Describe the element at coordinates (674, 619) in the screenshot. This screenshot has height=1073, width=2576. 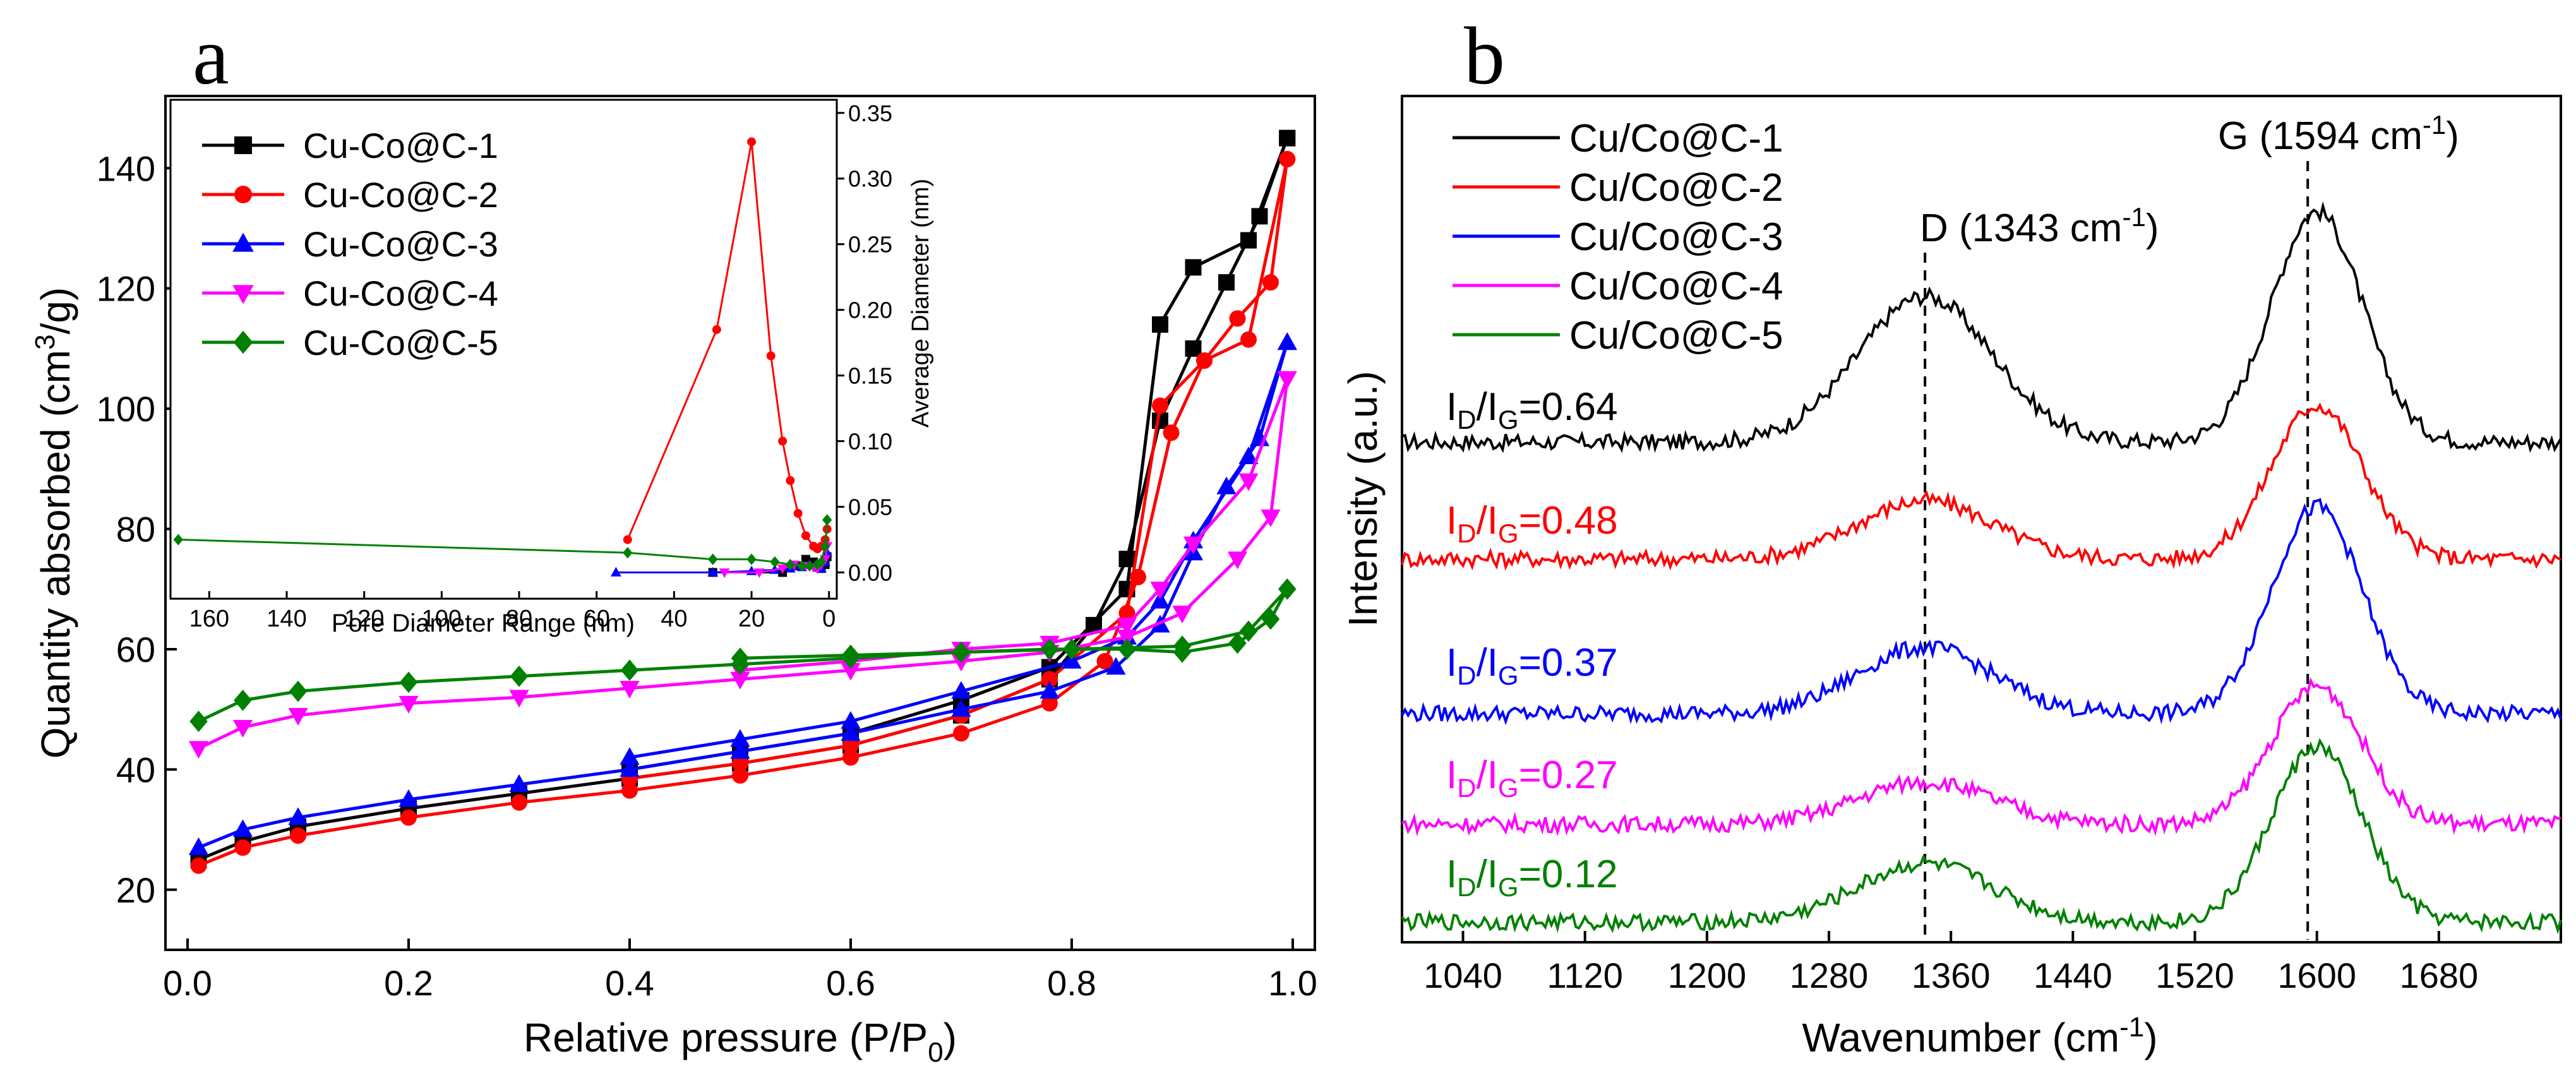
I see `inset-x-tick-label: 40` at that location.